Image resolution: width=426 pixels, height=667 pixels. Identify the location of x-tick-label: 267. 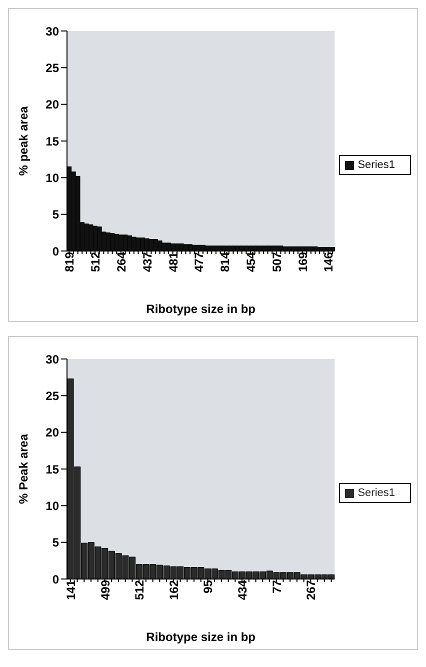
(311, 590).